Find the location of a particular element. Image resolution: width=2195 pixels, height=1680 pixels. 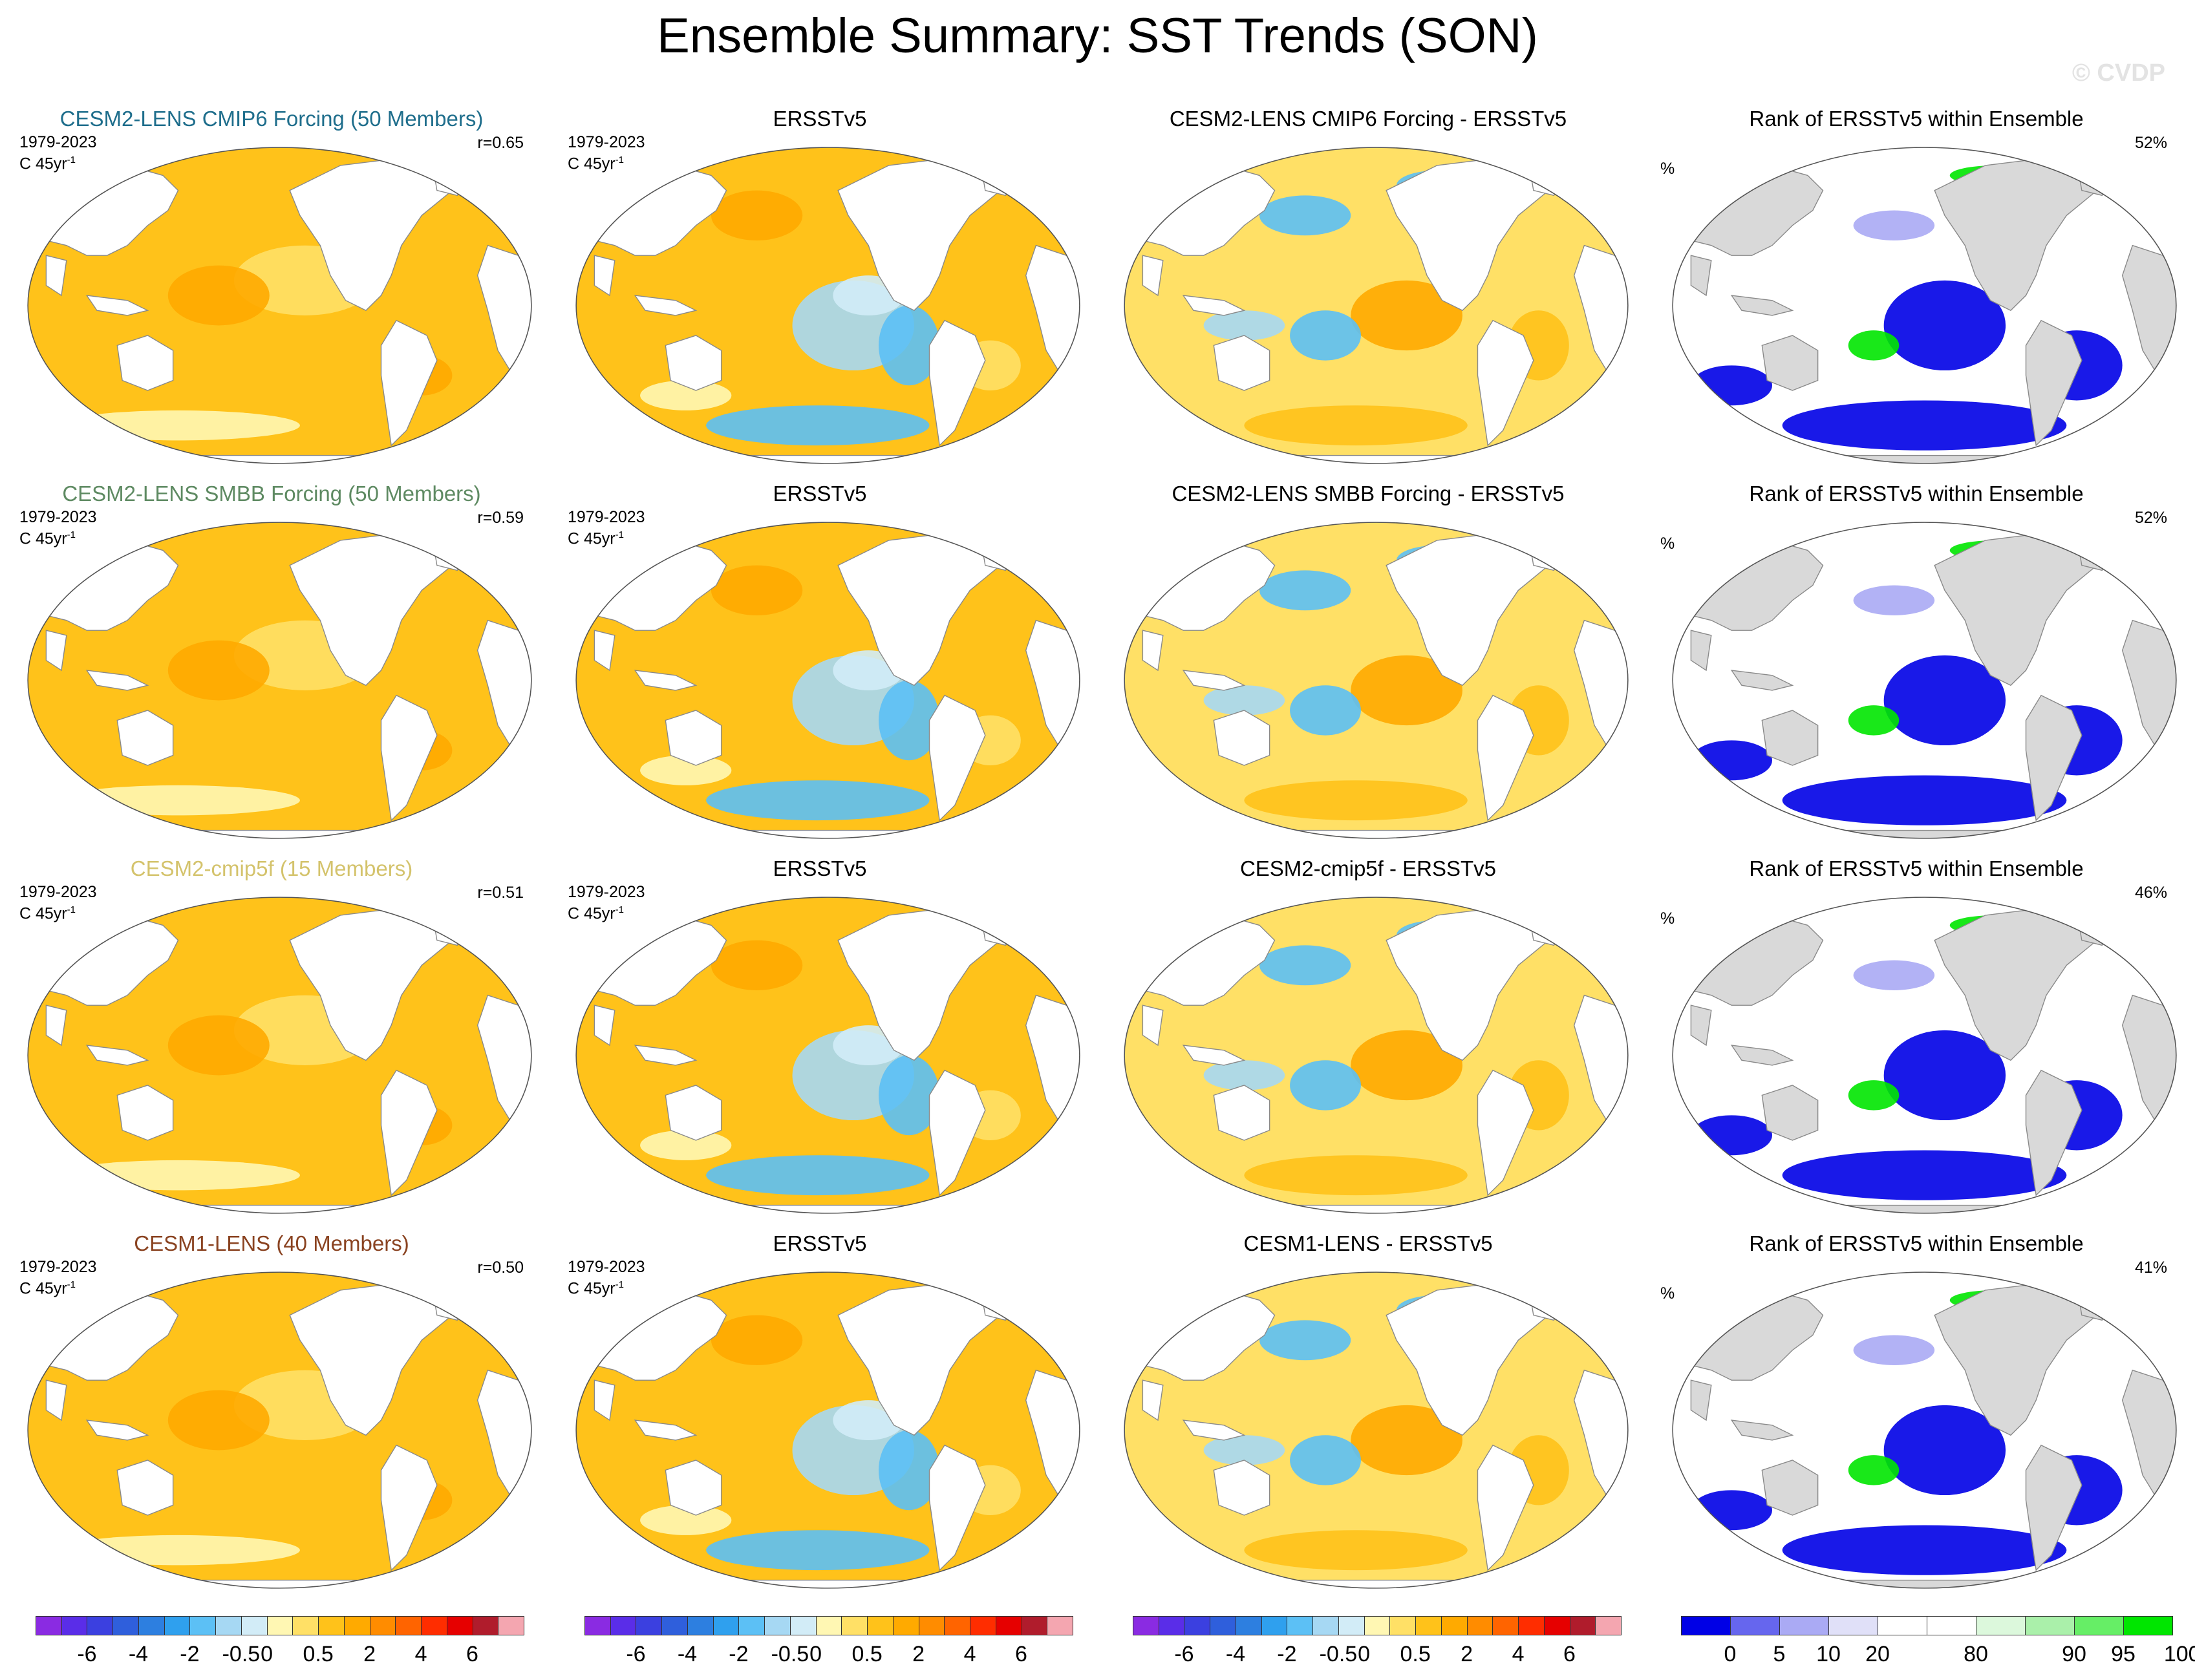

panel-title: CESM1-LENS (40 Members) is located at coordinates (271, 1243).